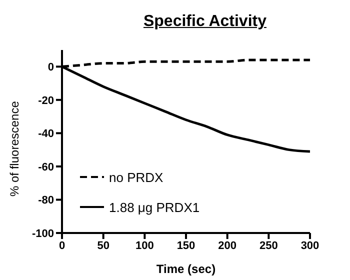  Describe the element at coordinates (136, 177) in the screenshot. I see `legend-label: no PRDX` at that location.